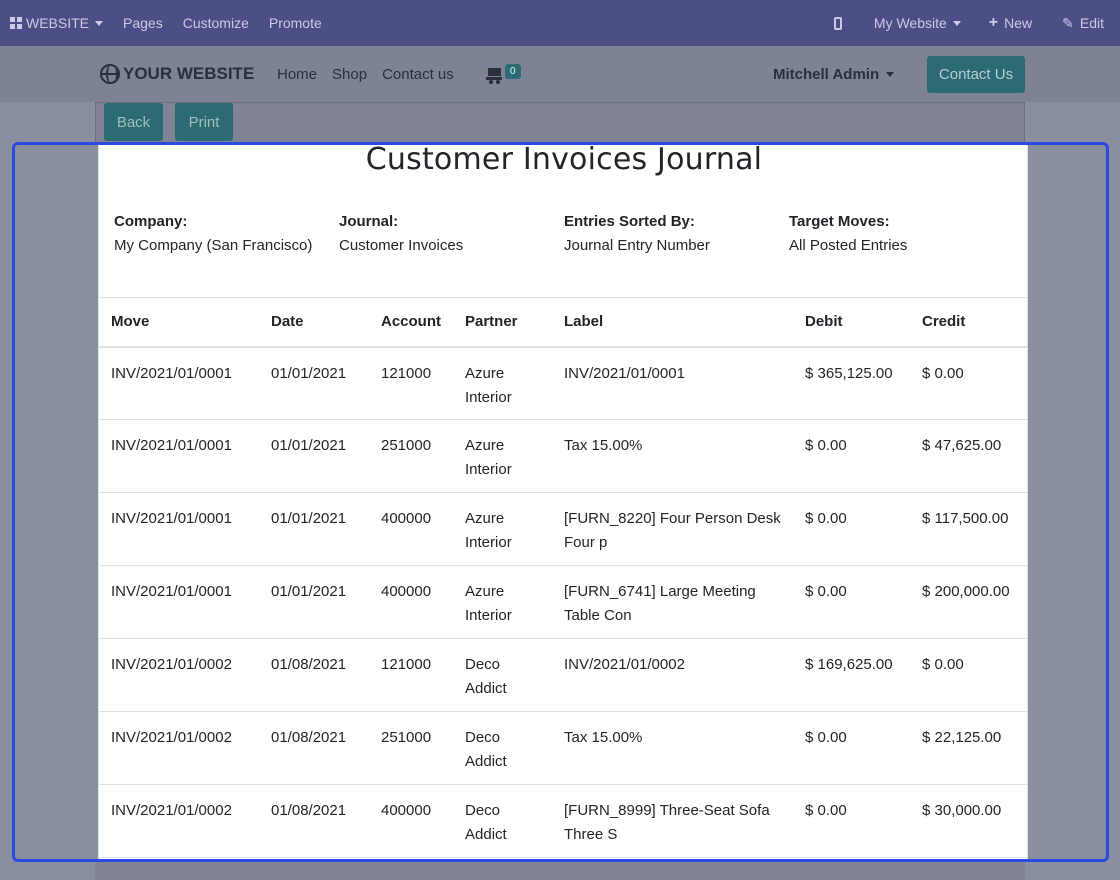 The image size is (1120, 880). What do you see at coordinates (676, 234) in the screenshot?
I see `meta-sorted-by: Entries Sorted By: Journal Entry Number` at bounding box center [676, 234].